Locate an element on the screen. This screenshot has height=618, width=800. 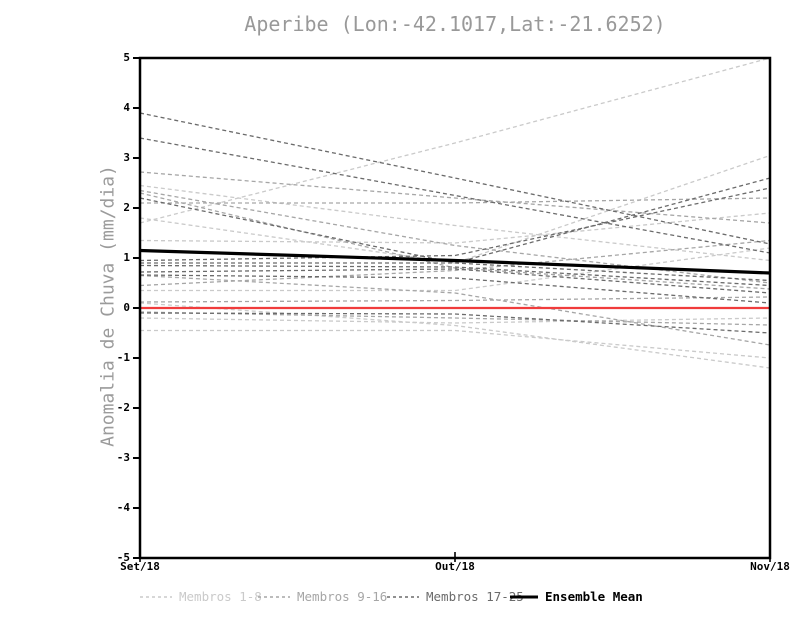
y-tick-label: -3 is located at coordinates (123, 457).